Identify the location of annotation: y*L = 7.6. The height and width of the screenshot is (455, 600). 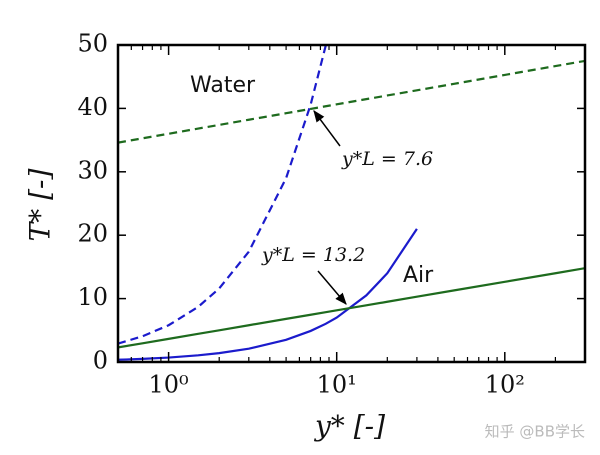
(387, 159).